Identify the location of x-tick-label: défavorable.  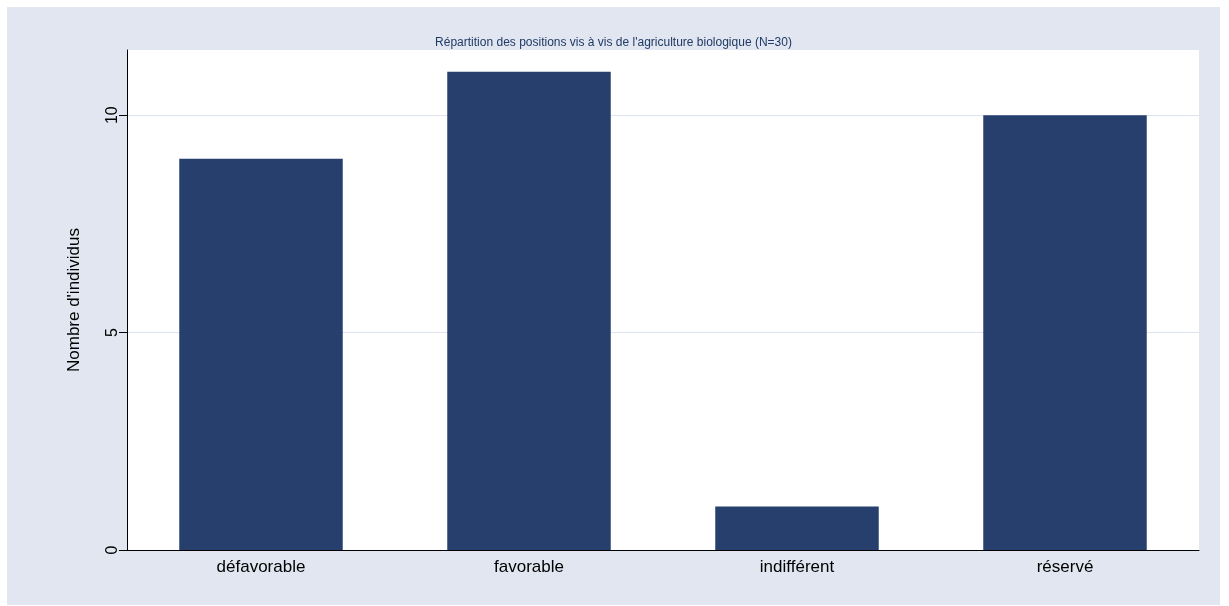
(261, 566).